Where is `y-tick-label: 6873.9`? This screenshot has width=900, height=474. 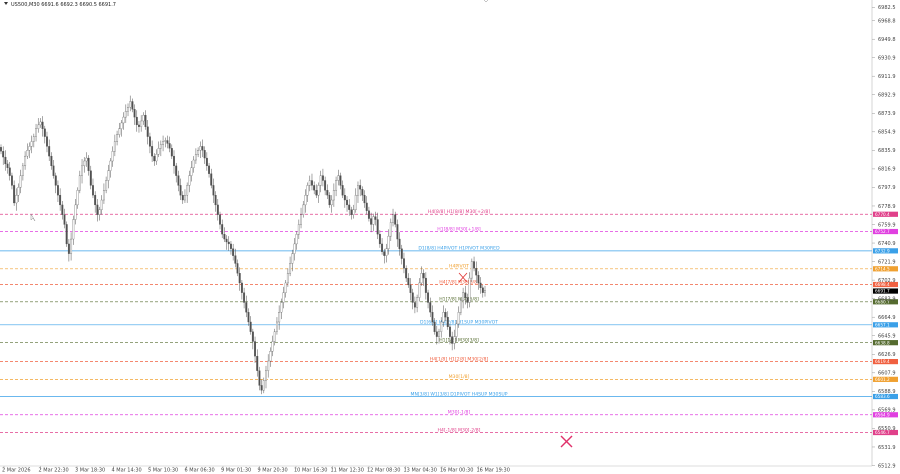 y-tick-label: 6873.9 is located at coordinates (887, 114).